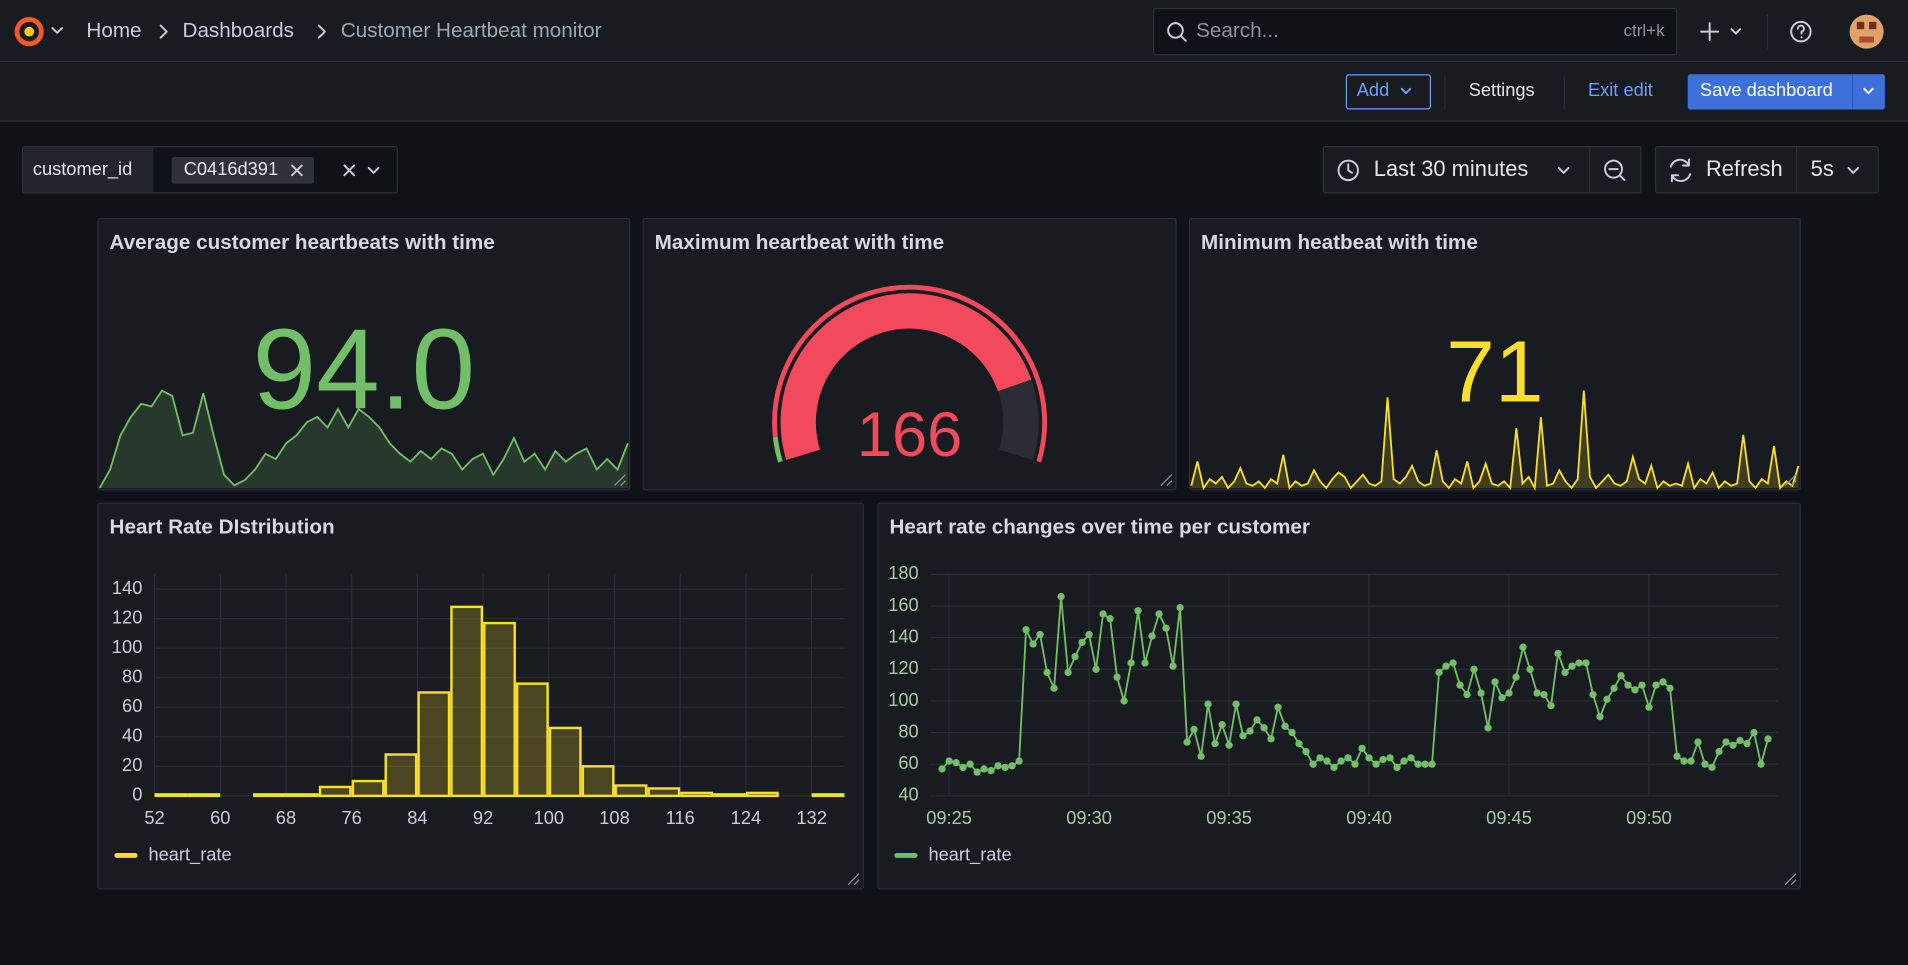  I want to click on x-tick-label: 124, so click(746, 817).